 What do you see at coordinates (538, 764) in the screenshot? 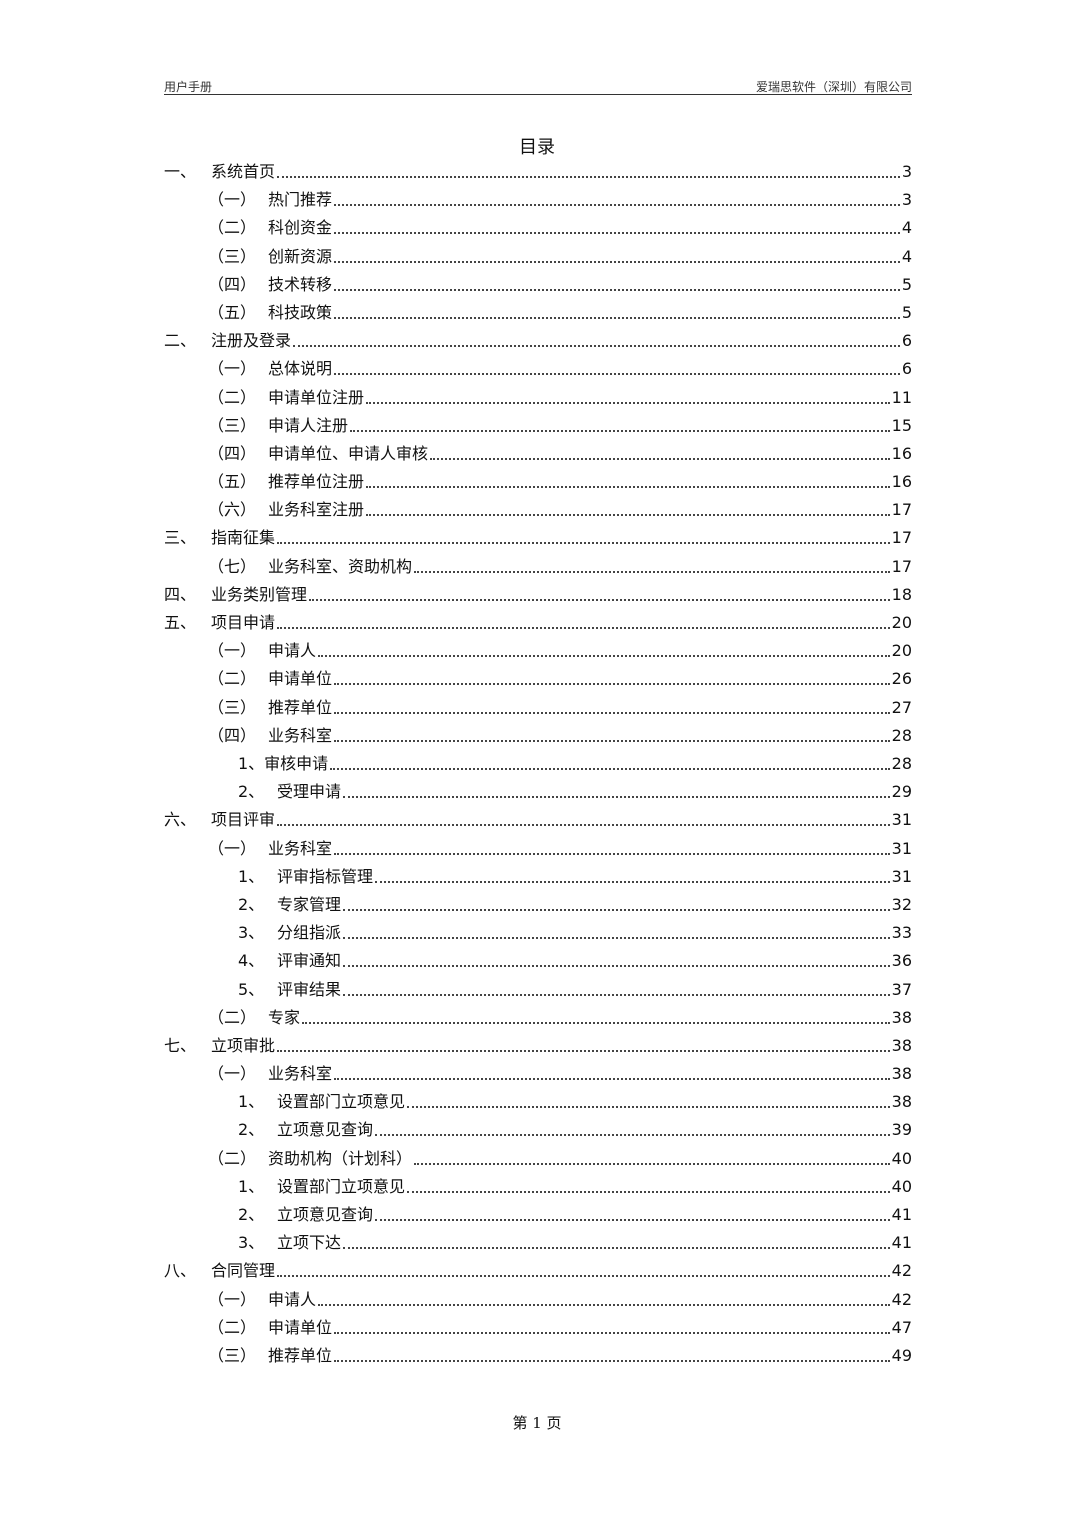
I see `toc-entry: 1、审核申请 28` at bounding box center [538, 764].